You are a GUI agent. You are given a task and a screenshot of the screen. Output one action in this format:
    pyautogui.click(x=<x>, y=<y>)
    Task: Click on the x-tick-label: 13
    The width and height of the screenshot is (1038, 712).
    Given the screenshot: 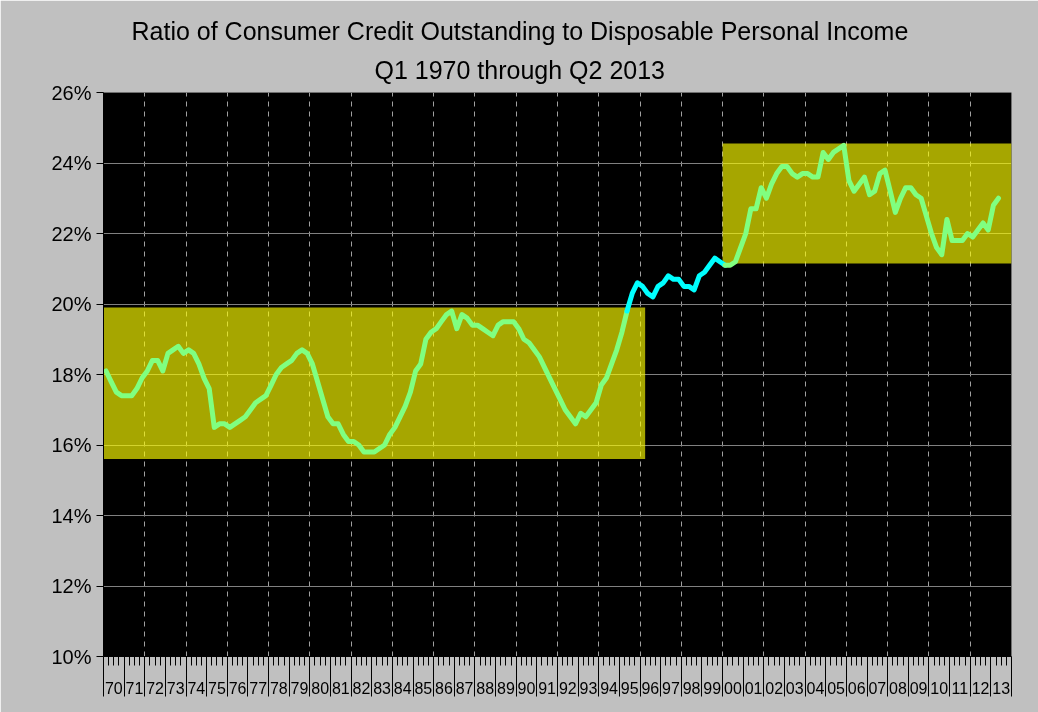 What is the action you would take?
    pyautogui.click(x=1001, y=688)
    